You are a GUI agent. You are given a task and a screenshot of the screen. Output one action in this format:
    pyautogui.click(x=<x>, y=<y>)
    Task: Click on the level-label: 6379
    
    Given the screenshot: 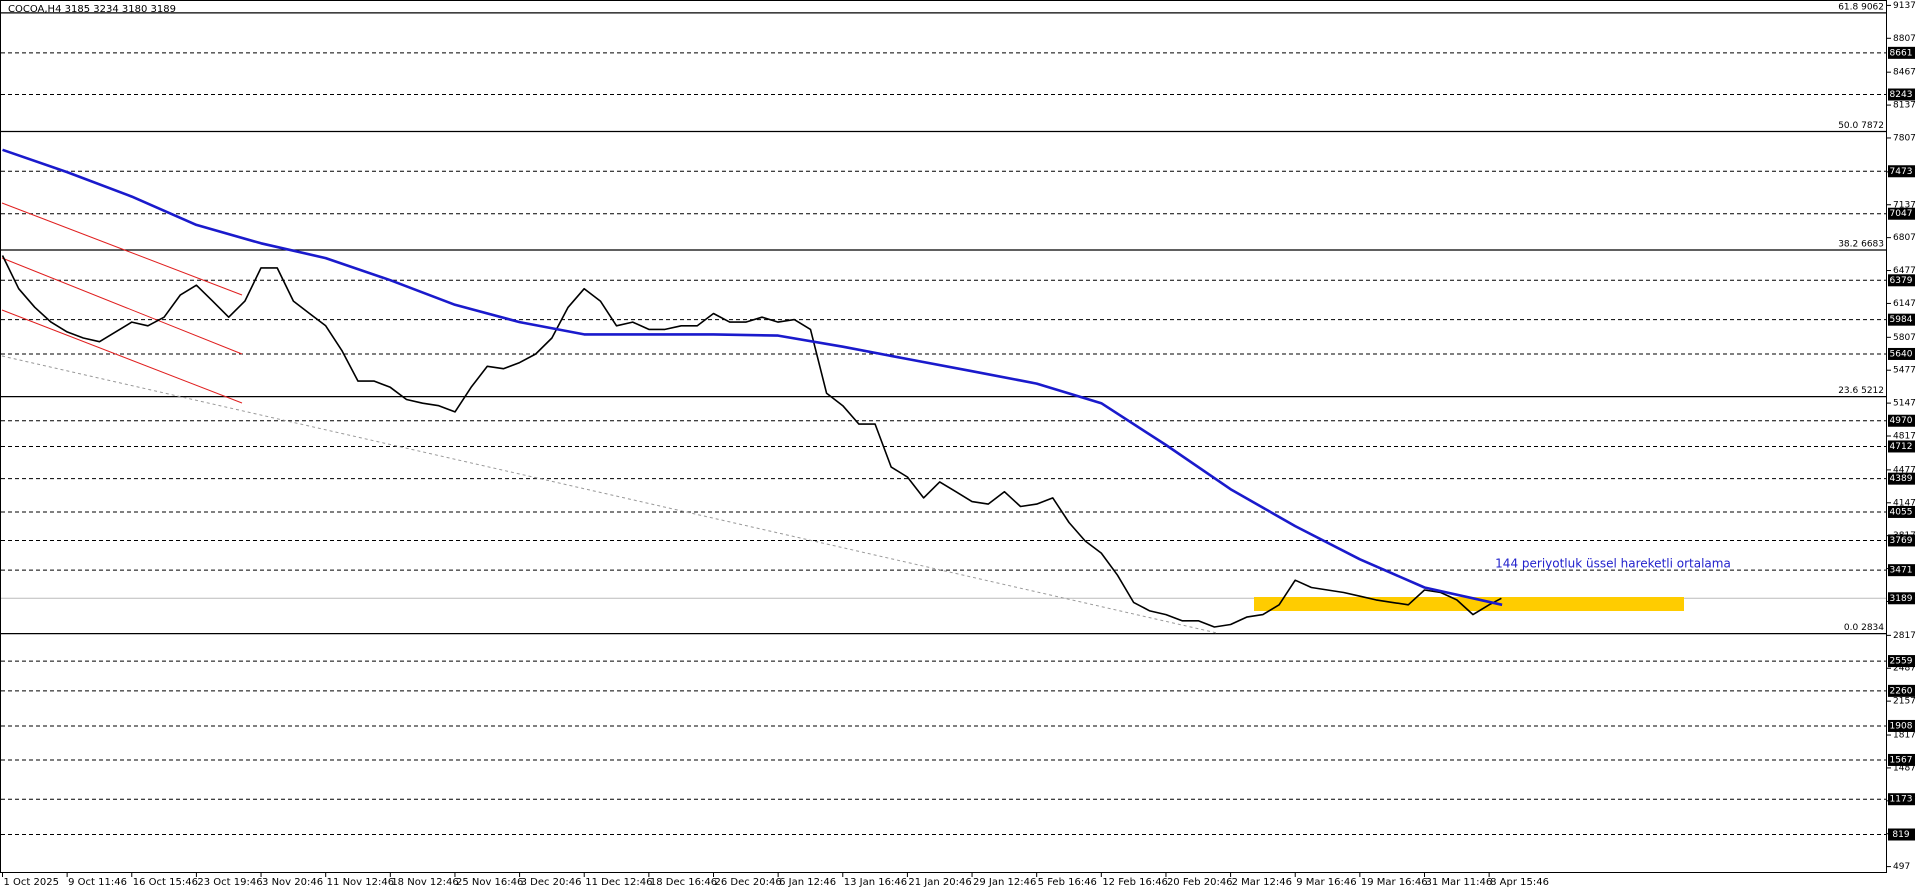 What is the action you would take?
    pyautogui.click(x=1901, y=281)
    